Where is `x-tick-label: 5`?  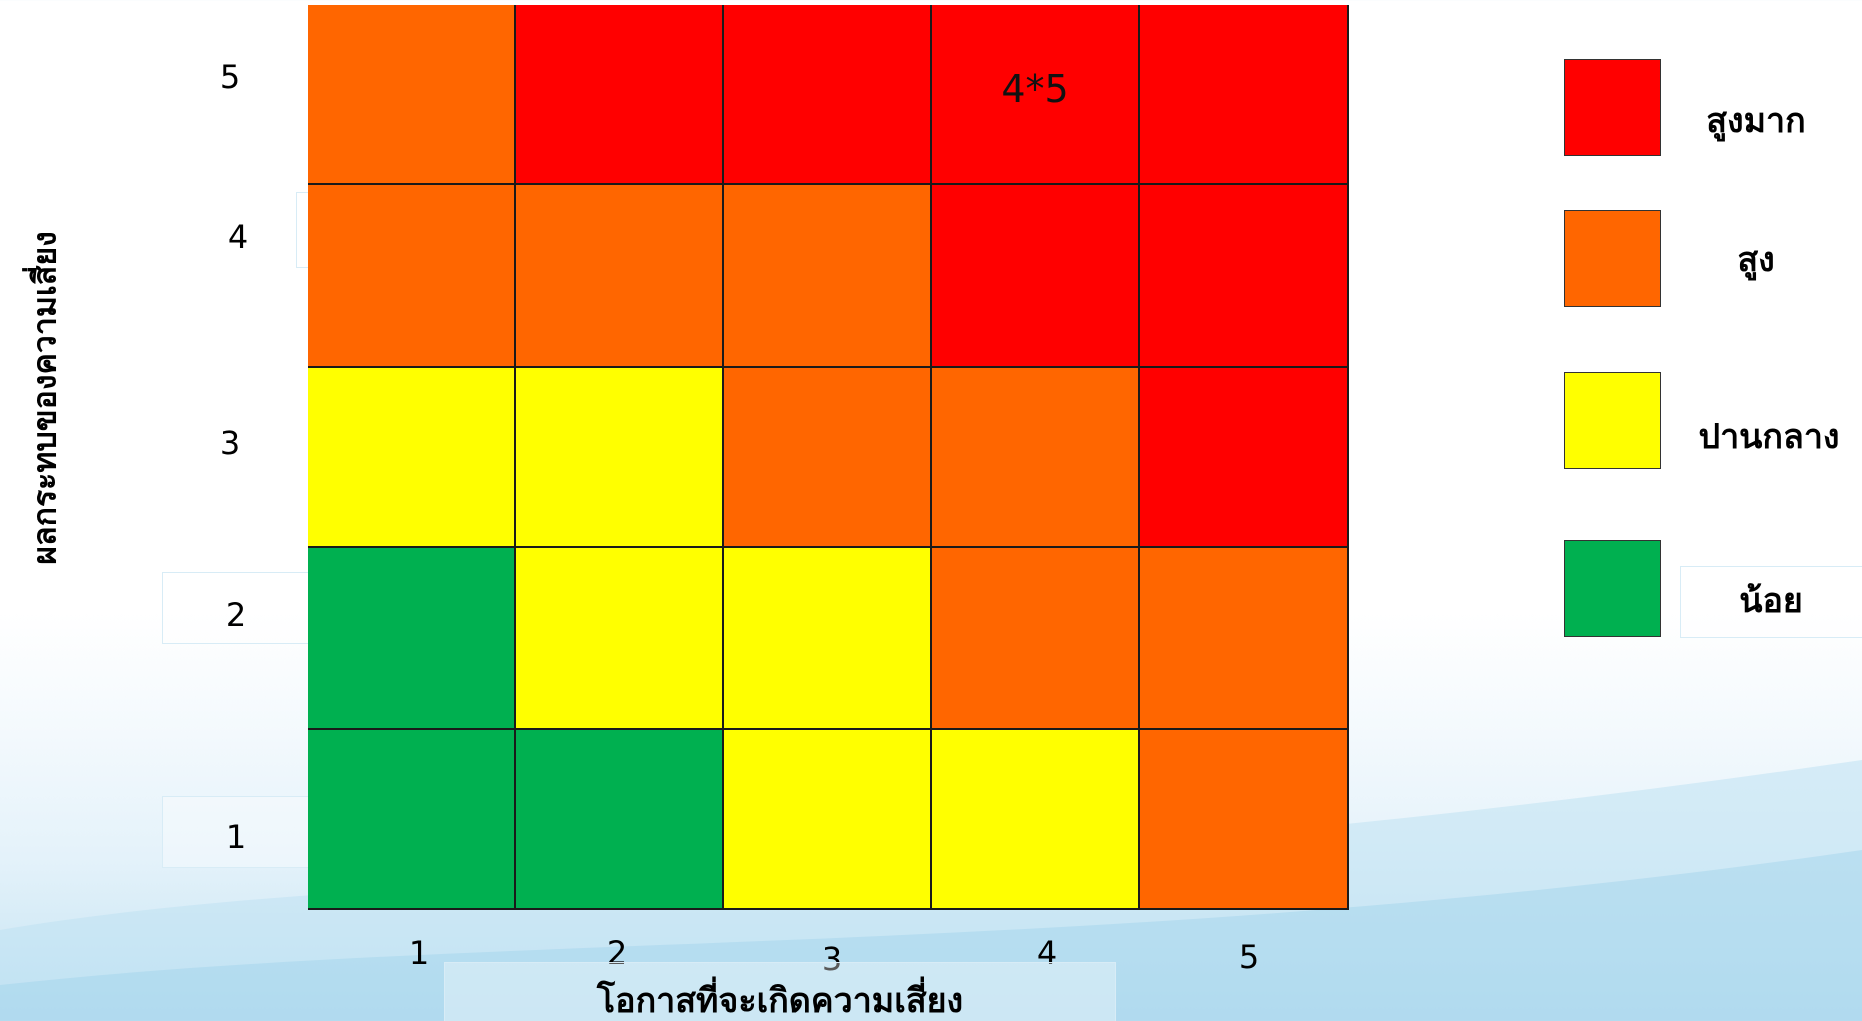
x-tick-label: 5 is located at coordinates (1249, 957).